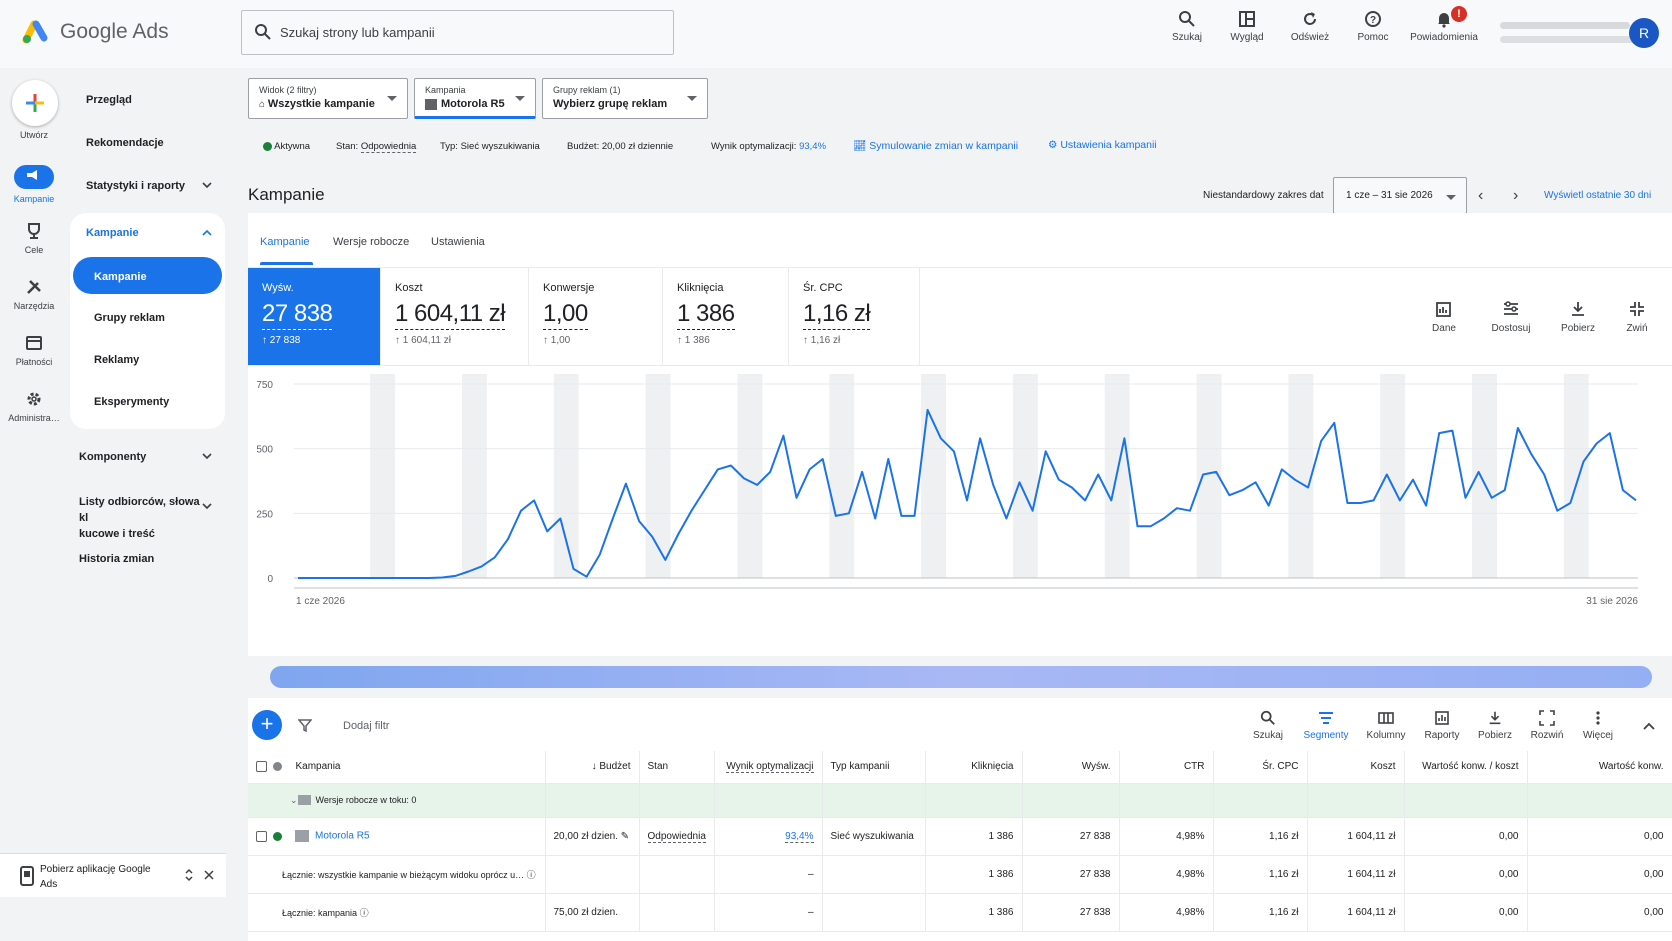  What do you see at coordinates (874, 767) in the screenshot?
I see `col-type: Typ kampanii` at bounding box center [874, 767].